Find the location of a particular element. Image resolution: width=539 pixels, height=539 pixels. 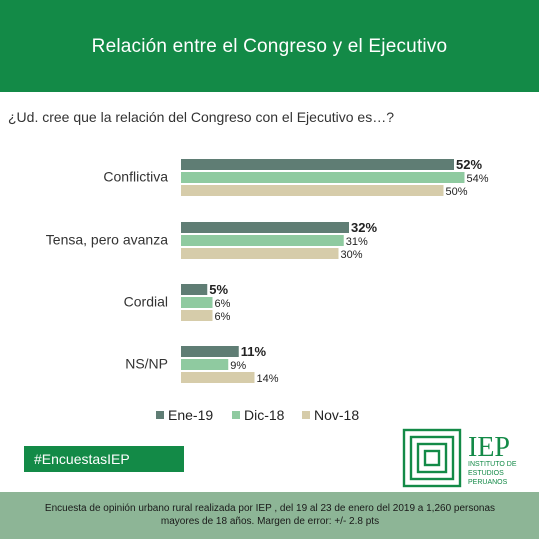

data-label: 31% is located at coordinates (357, 242).